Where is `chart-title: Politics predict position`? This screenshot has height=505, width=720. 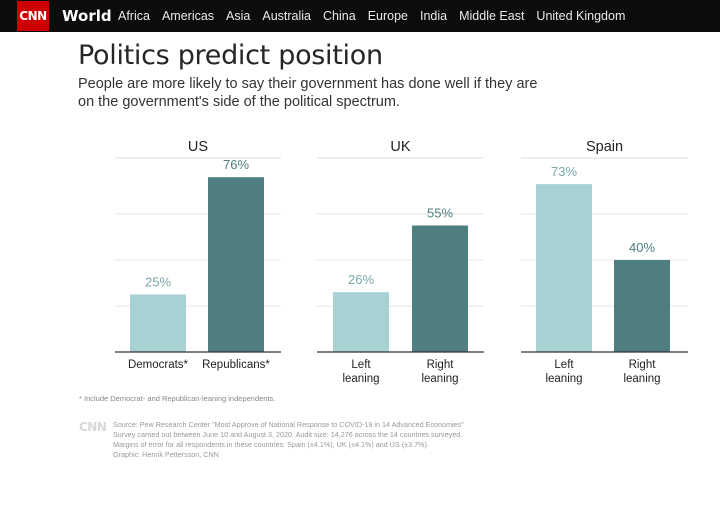
chart-title: Politics predict position is located at coordinates (230, 55).